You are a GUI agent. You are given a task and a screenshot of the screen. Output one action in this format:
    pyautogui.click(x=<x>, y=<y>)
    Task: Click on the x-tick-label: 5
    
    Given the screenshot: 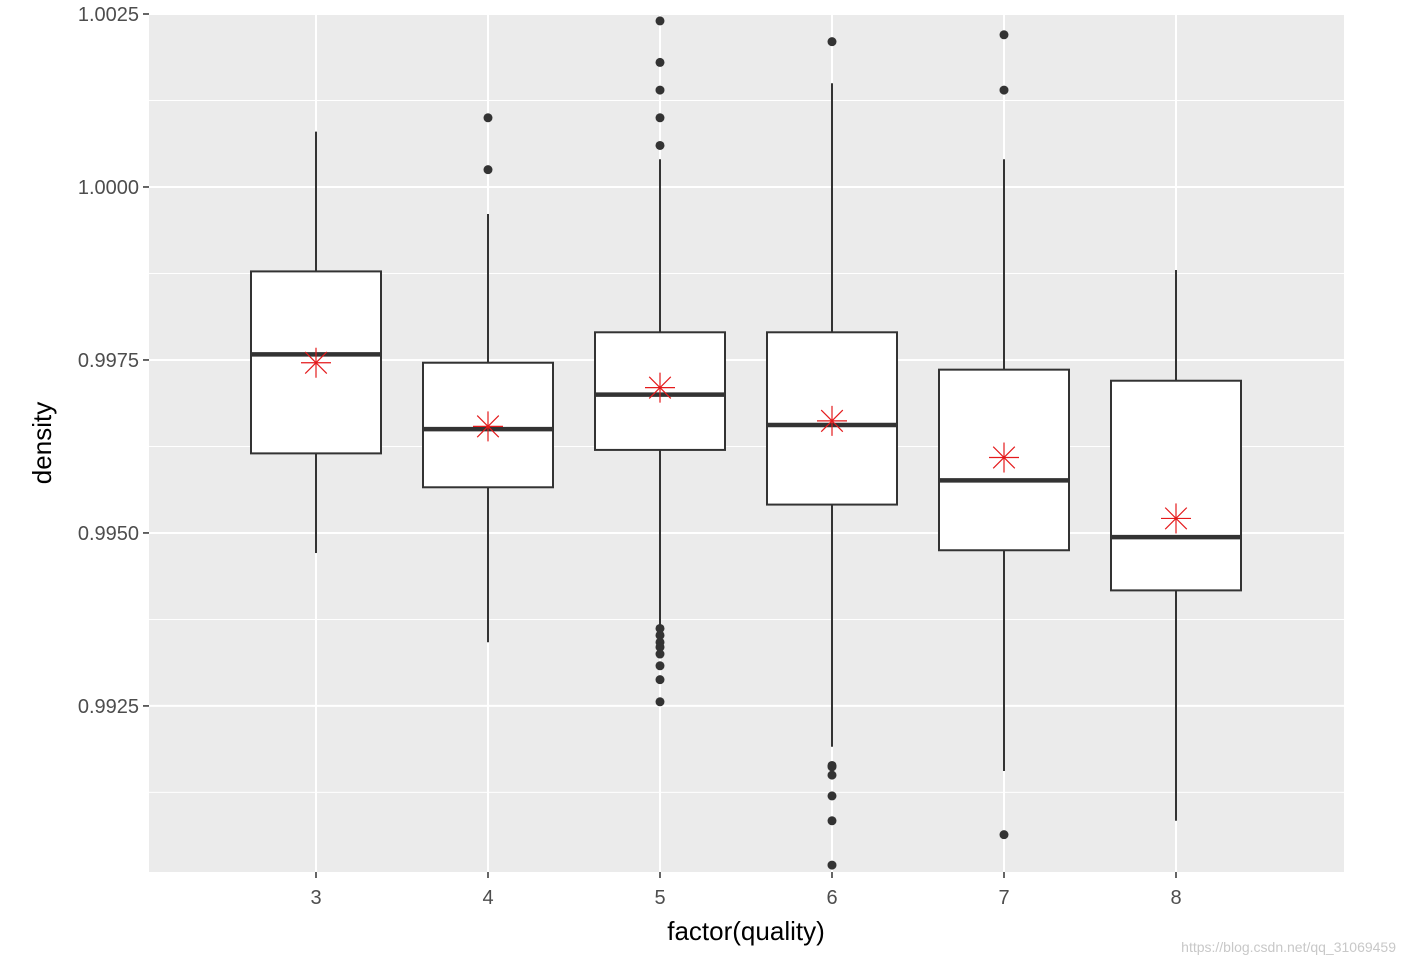 What is the action you would take?
    pyautogui.click(x=659, y=898)
    